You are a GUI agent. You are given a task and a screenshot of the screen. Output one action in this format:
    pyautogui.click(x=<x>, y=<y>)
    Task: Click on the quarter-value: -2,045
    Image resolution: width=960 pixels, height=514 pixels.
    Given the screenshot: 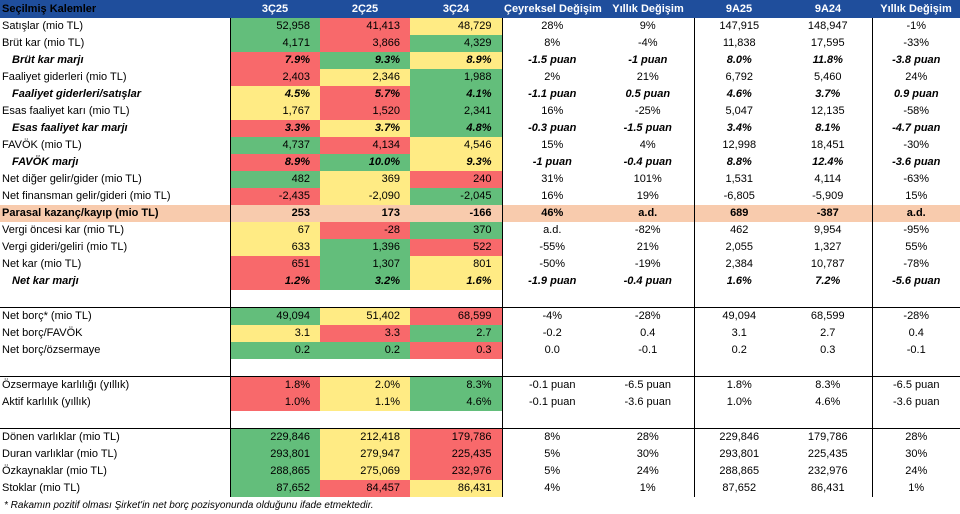 What is the action you would take?
    pyautogui.click(x=456, y=196)
    